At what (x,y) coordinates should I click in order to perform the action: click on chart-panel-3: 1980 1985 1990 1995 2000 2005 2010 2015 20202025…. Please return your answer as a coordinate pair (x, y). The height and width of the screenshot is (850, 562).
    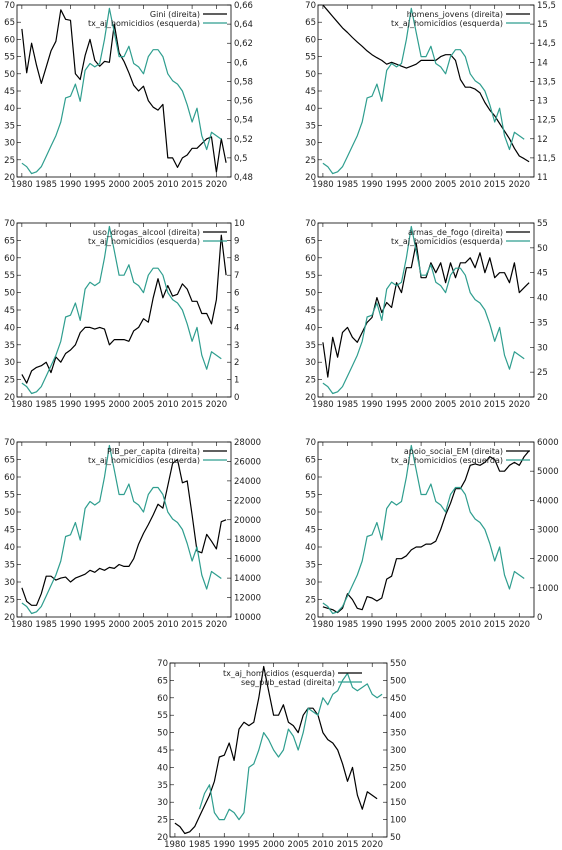
    Looking at the image, I should click on (124, 314).